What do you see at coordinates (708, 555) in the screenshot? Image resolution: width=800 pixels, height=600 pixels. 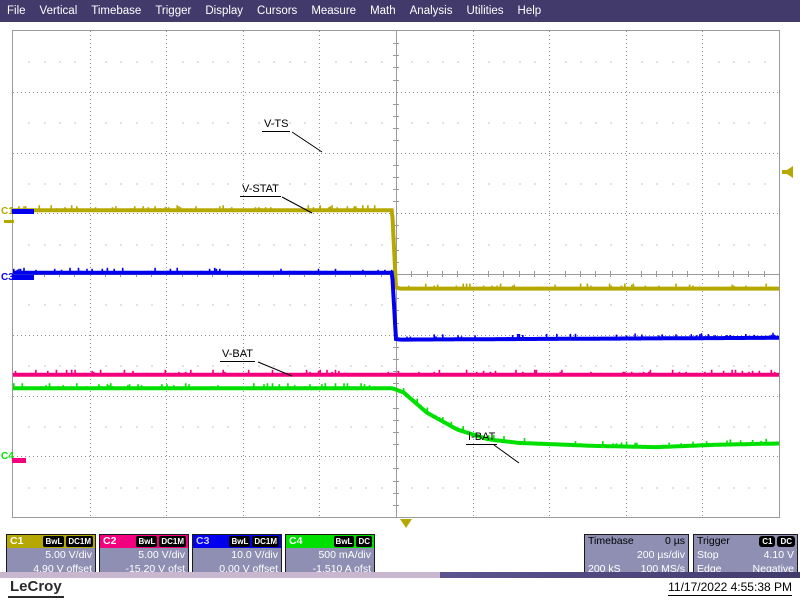 I see `trigger-state: Stop` at bounding box center [708, 555].